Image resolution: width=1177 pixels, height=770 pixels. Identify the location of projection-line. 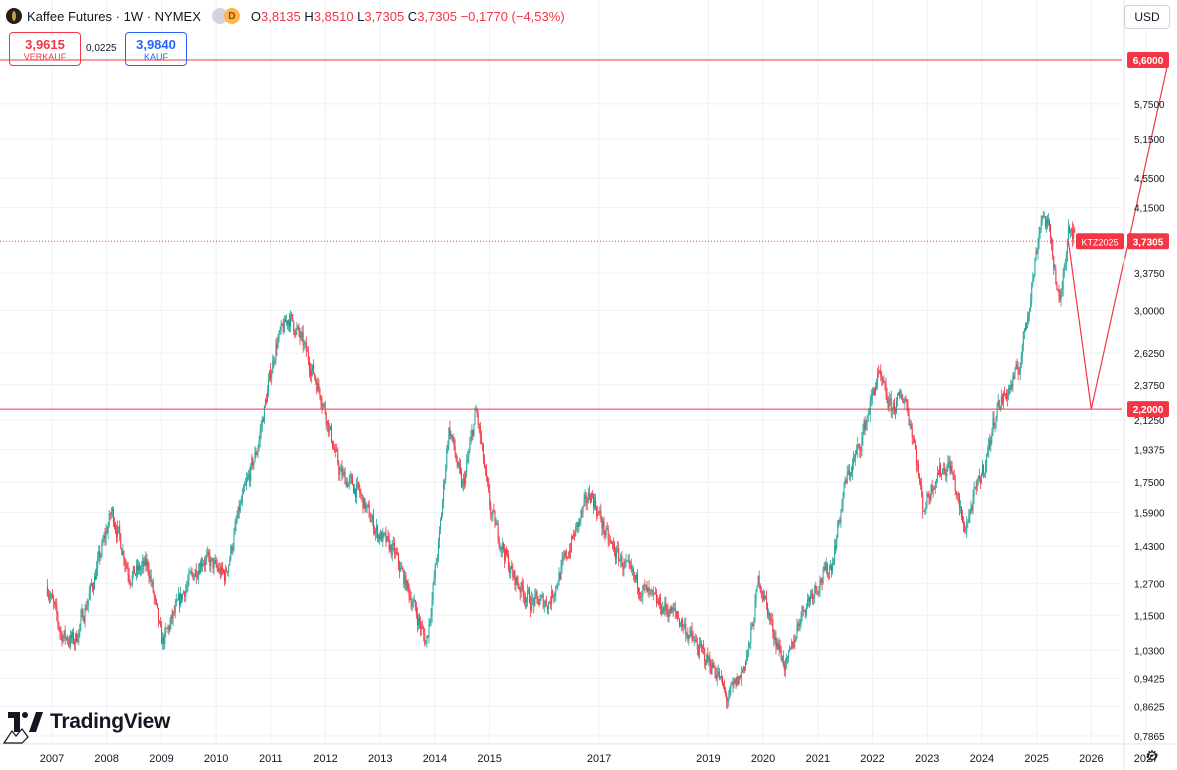
(1118, 234).